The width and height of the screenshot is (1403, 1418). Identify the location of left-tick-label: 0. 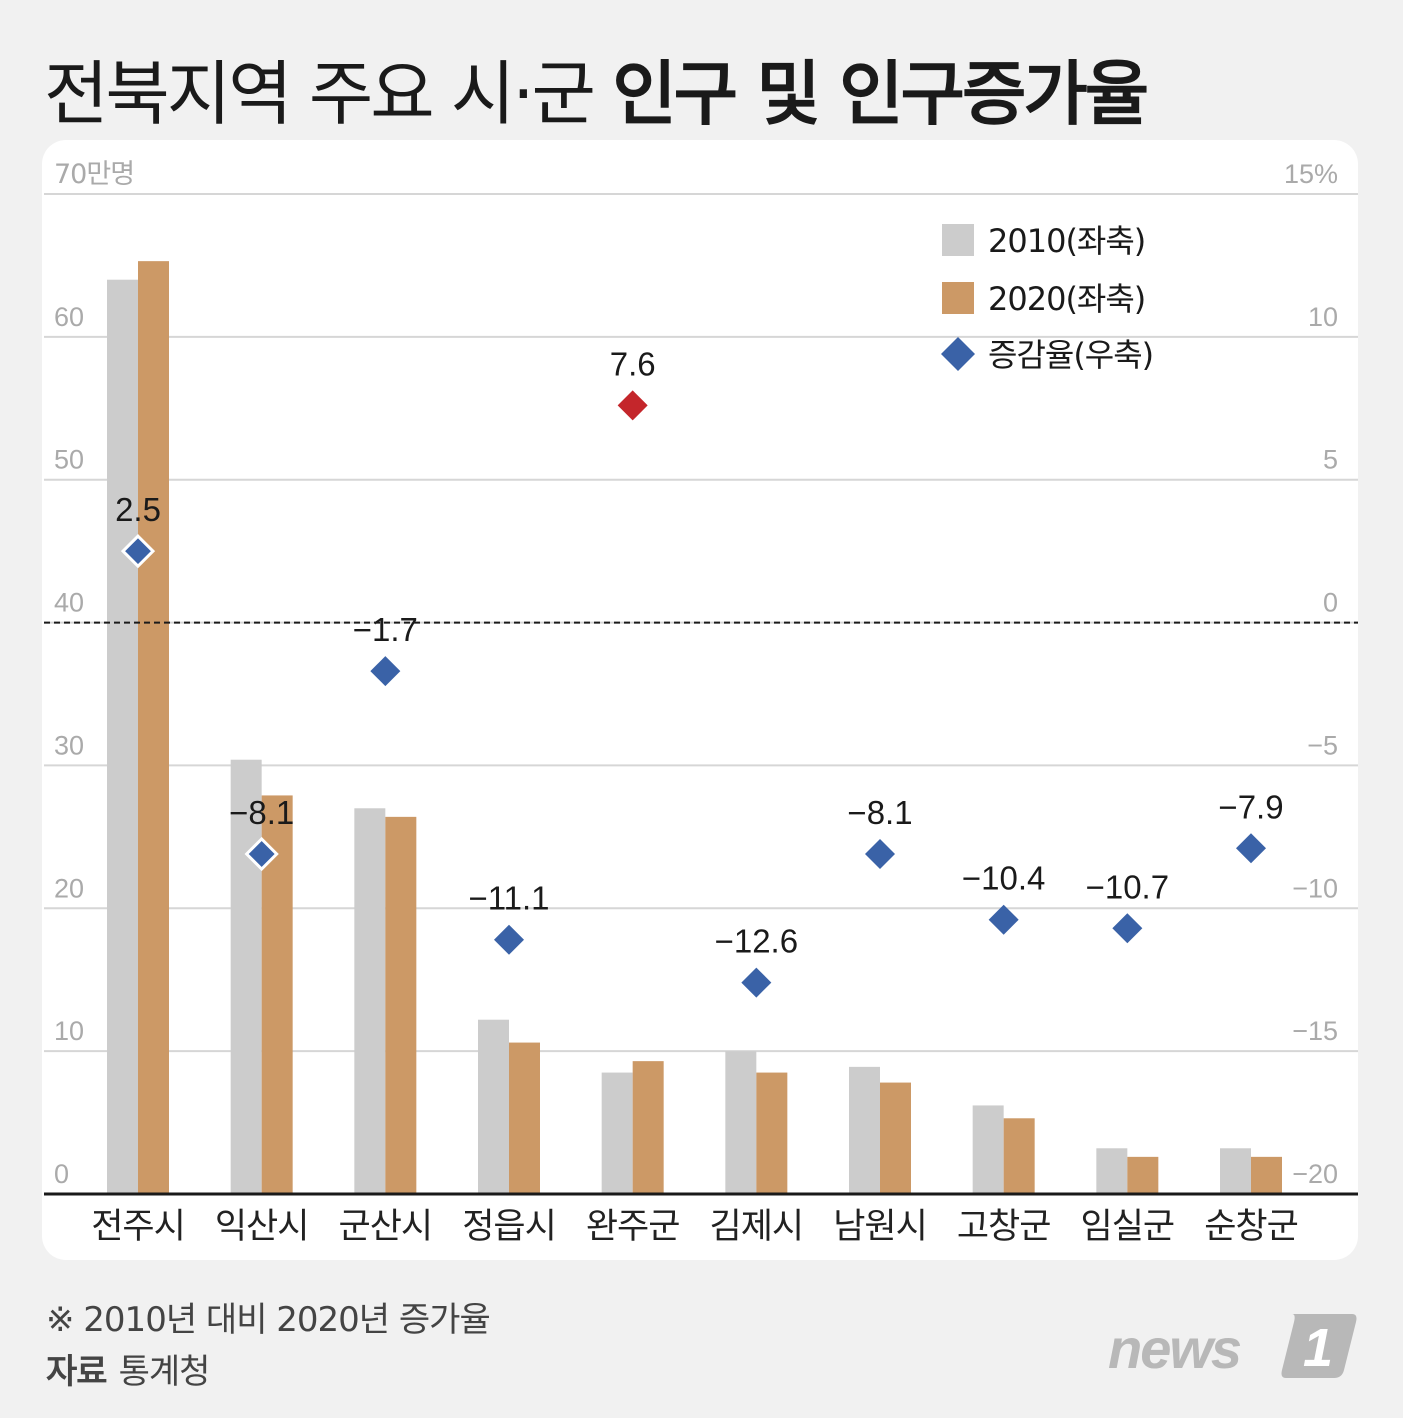
(61, 1174).